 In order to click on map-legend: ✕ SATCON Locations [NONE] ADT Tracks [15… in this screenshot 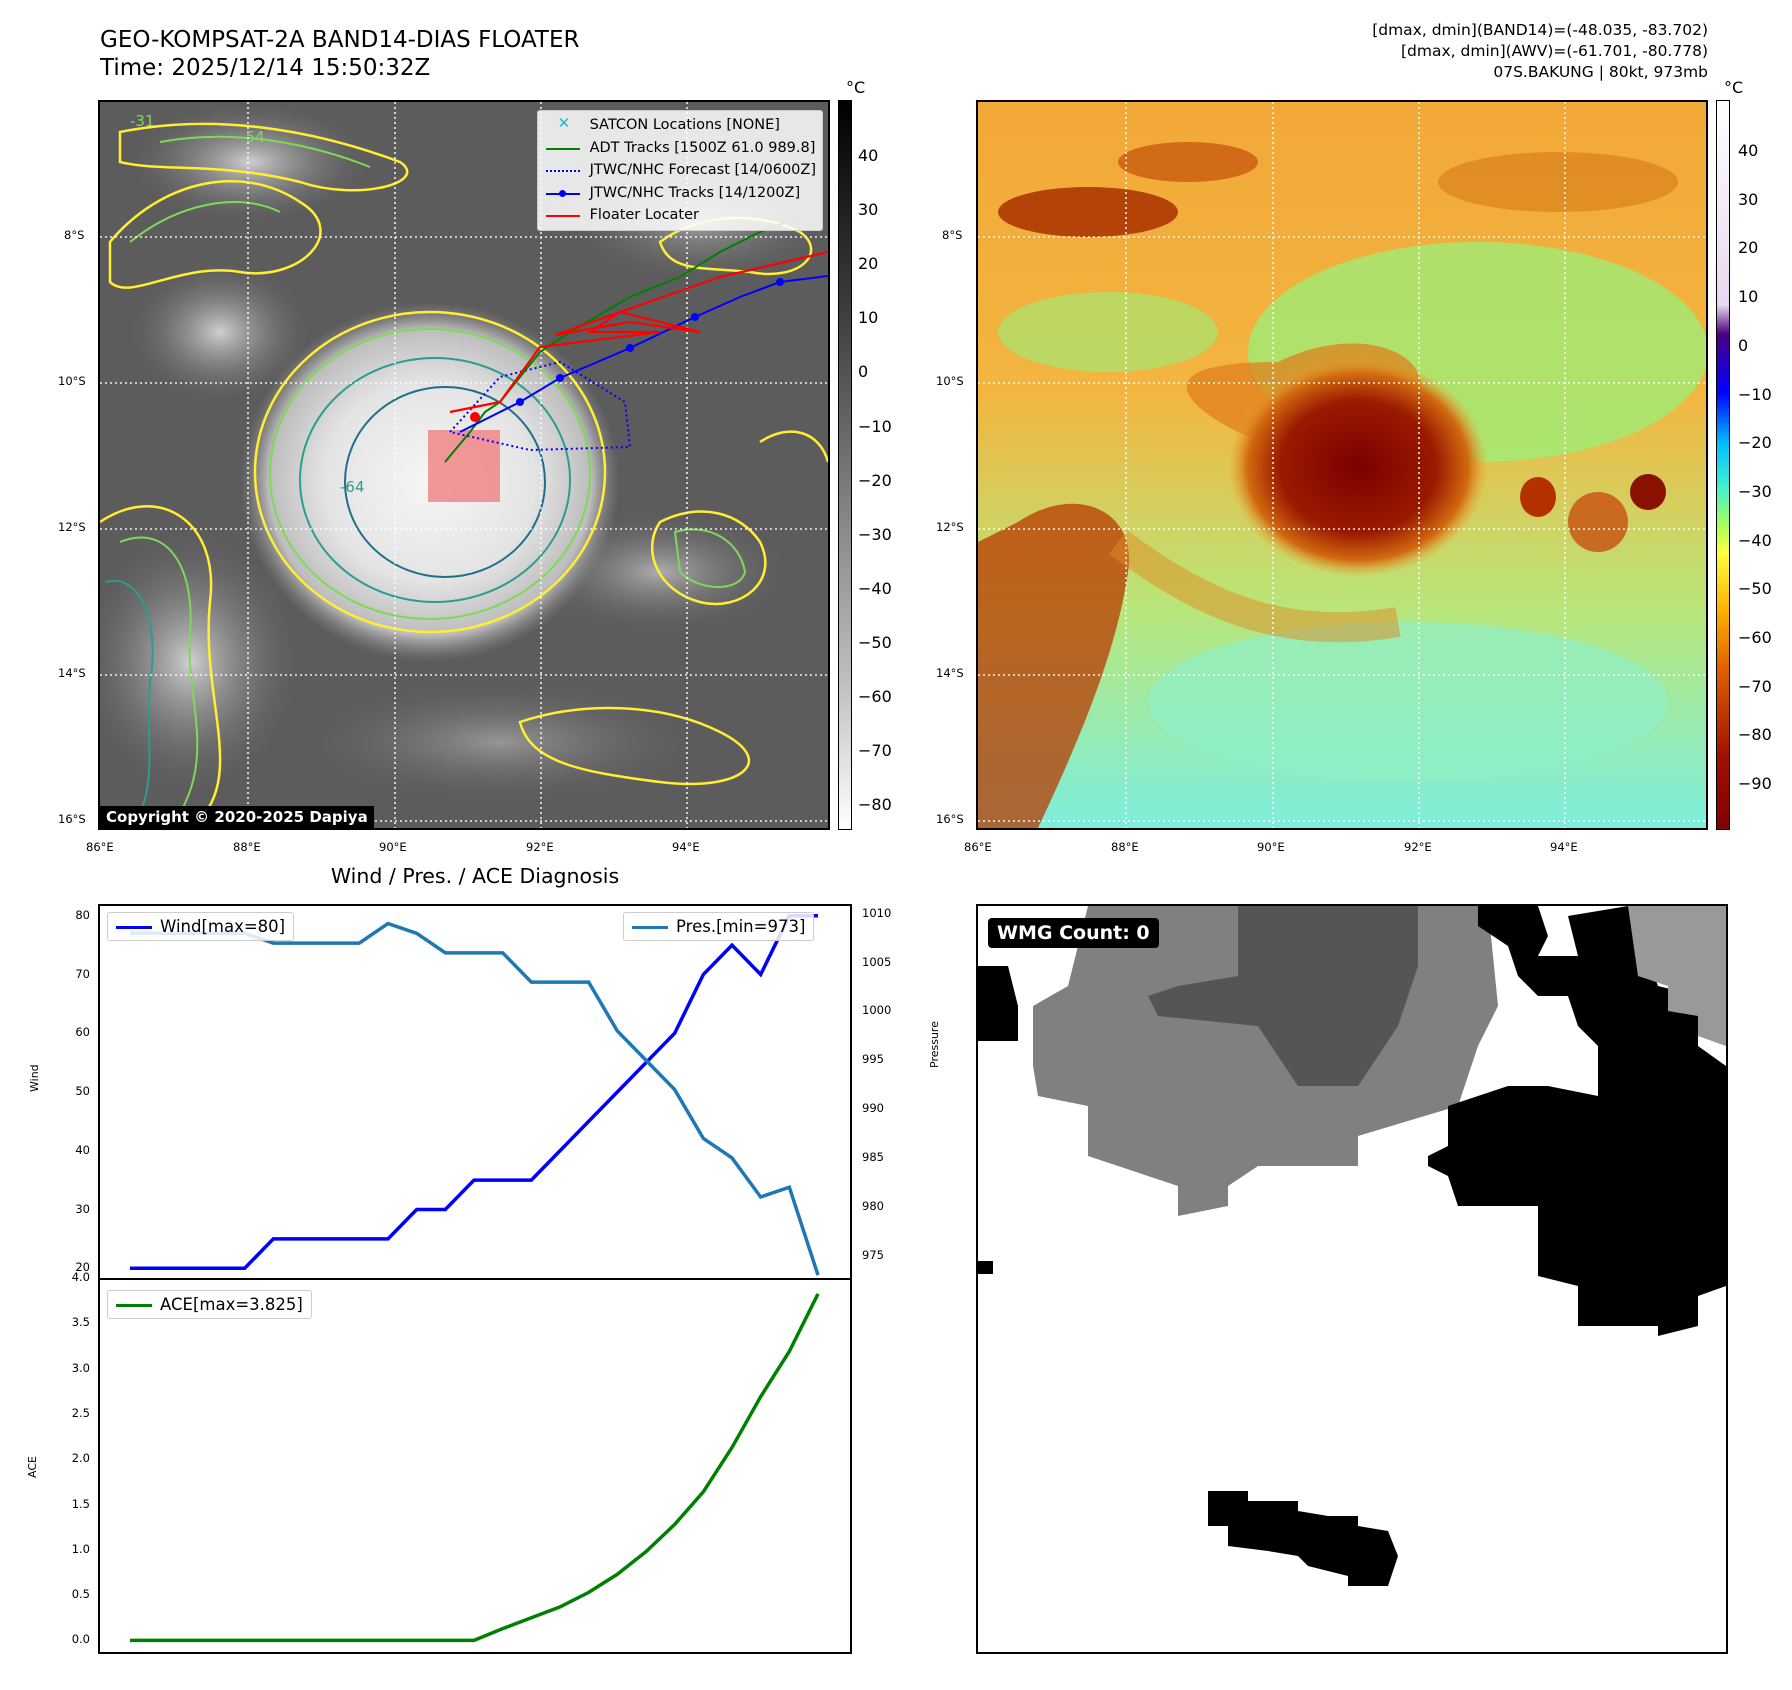, I will do `click(679, 170)`.